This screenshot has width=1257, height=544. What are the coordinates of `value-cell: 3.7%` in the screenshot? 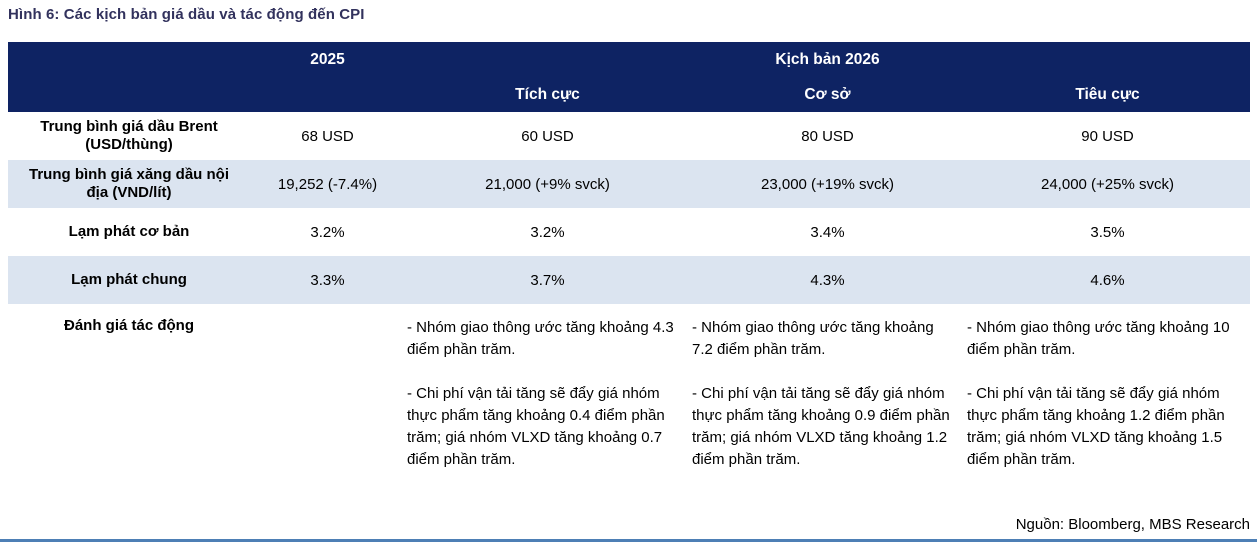 It's located at (547, 280).